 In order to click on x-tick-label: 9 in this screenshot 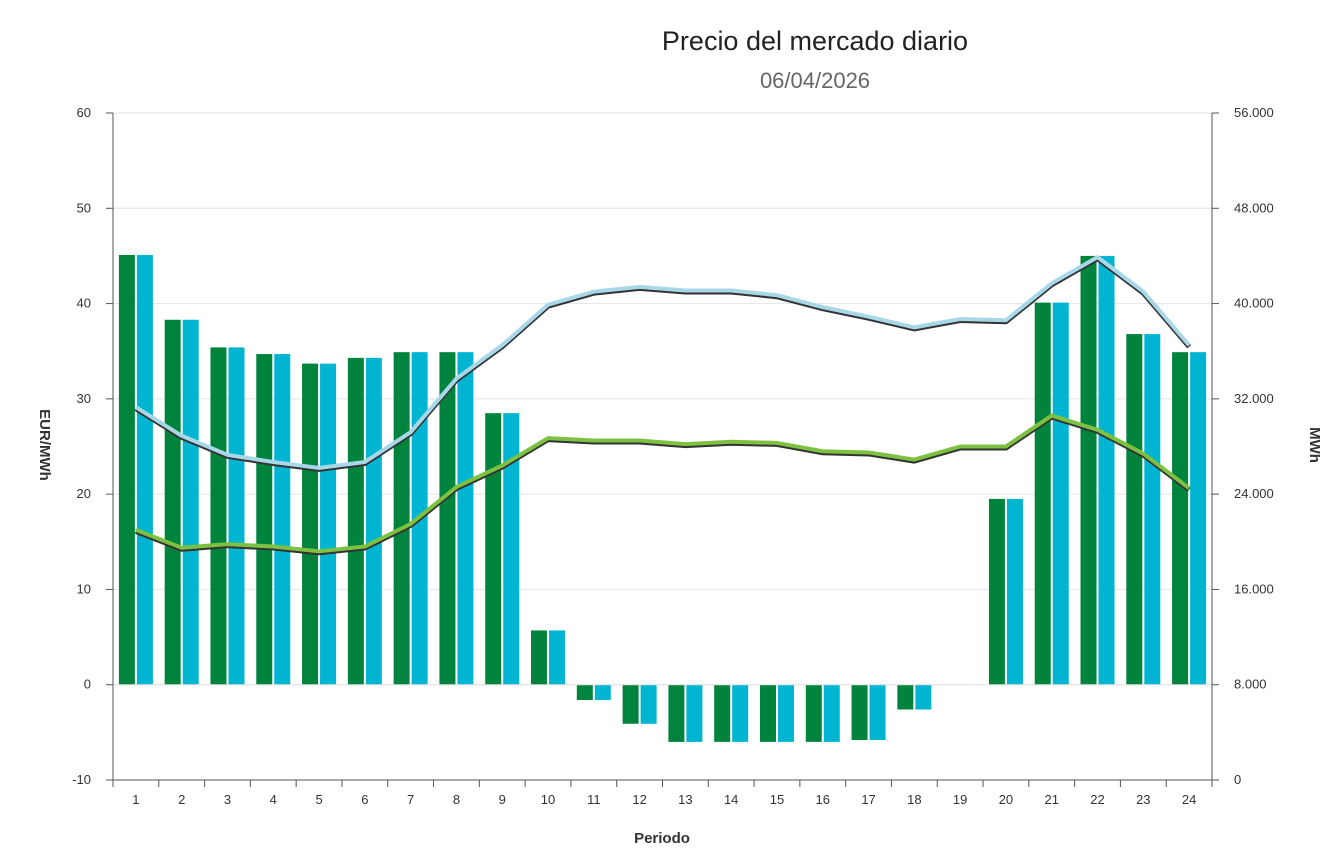, I will do `click(502, 799)`.